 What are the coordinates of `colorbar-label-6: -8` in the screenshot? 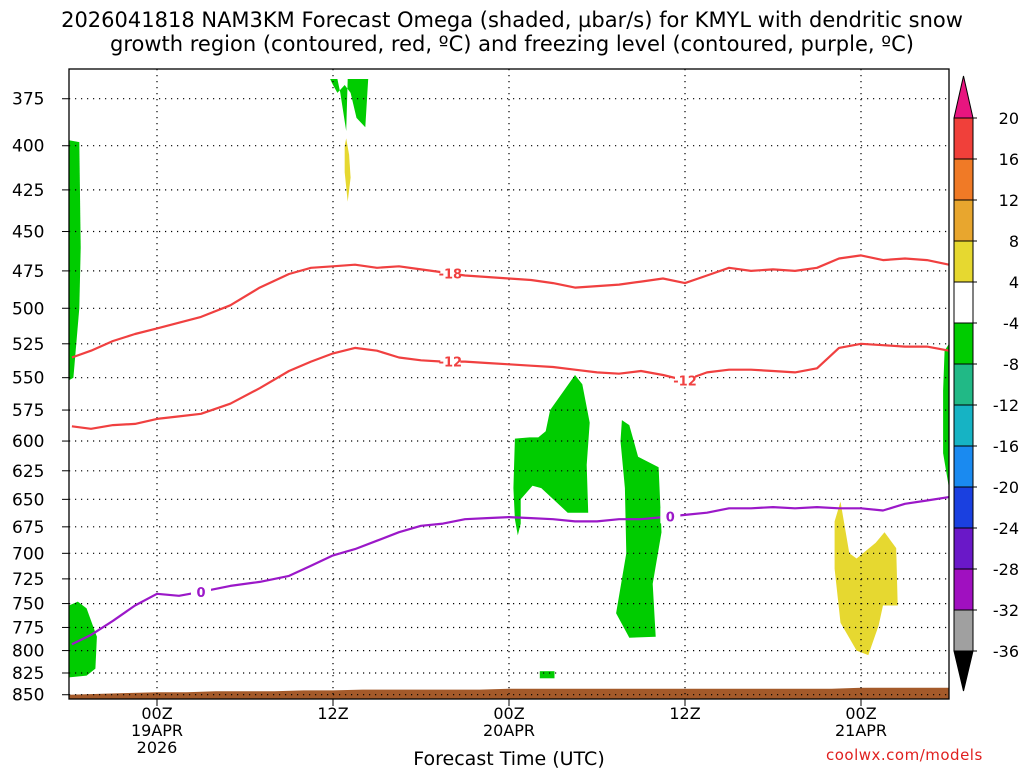 It's located at (1011, 364).